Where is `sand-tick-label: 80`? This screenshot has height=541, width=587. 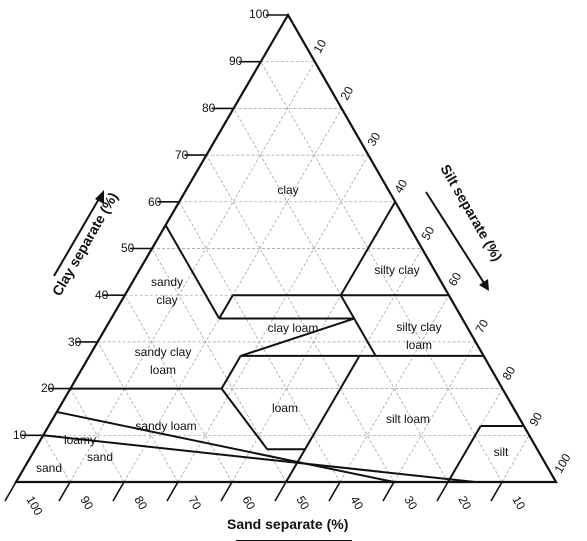
sand-tick-label: 80 is located at coordinates (140, 503).